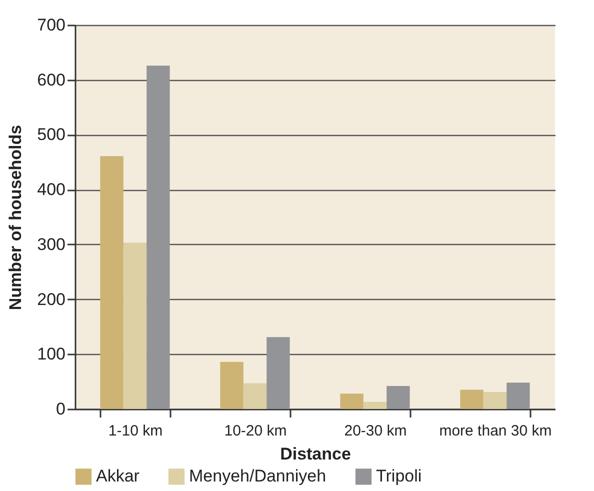  What do you see at coordinates (315, 454) in the screenshot?
I see `x-axis-title: Distance` at bounding box center [315, 454].